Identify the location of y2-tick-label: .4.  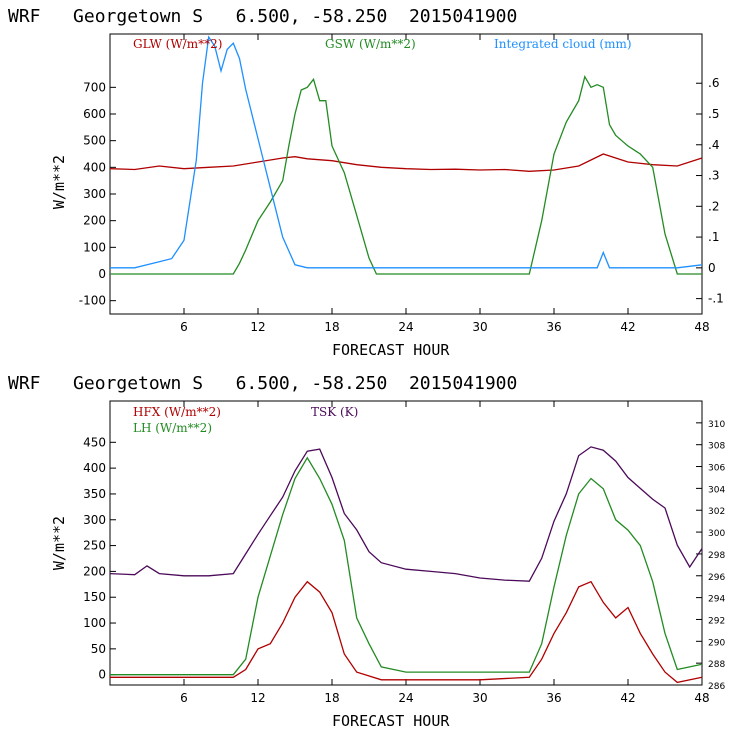
(713, 145).